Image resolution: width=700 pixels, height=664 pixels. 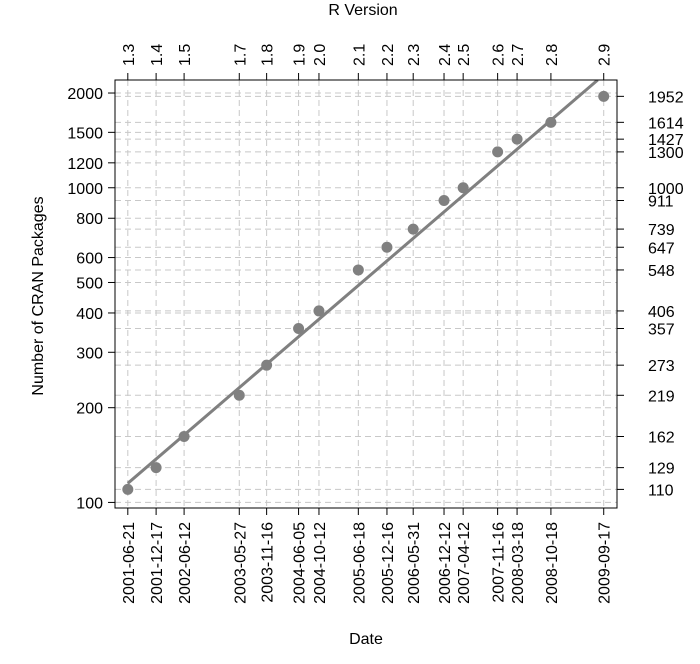 What do you see at coordinates (552, 55) in the screenshot?
I see `version-tick-label: 2.8` at bounding box center [552, 55].